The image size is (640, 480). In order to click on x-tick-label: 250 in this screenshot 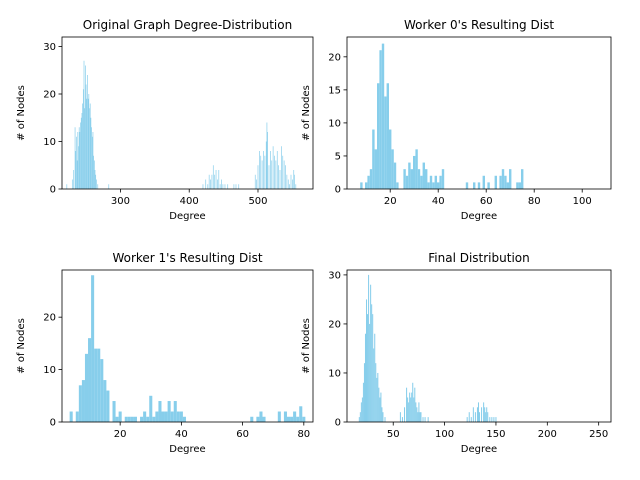, I will do `click(598, 434)`.